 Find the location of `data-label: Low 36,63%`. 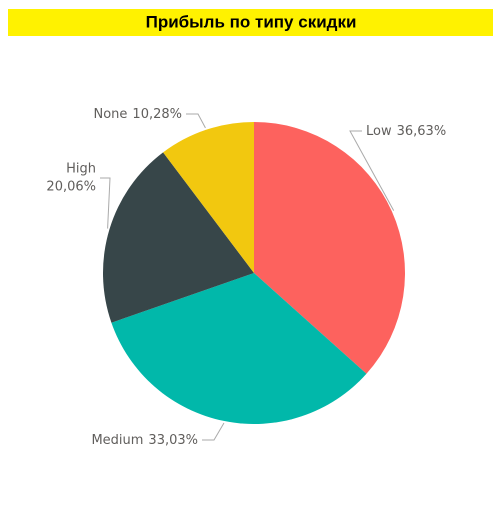

data-label: Low 36,63% is located at coordinates (406, 131).